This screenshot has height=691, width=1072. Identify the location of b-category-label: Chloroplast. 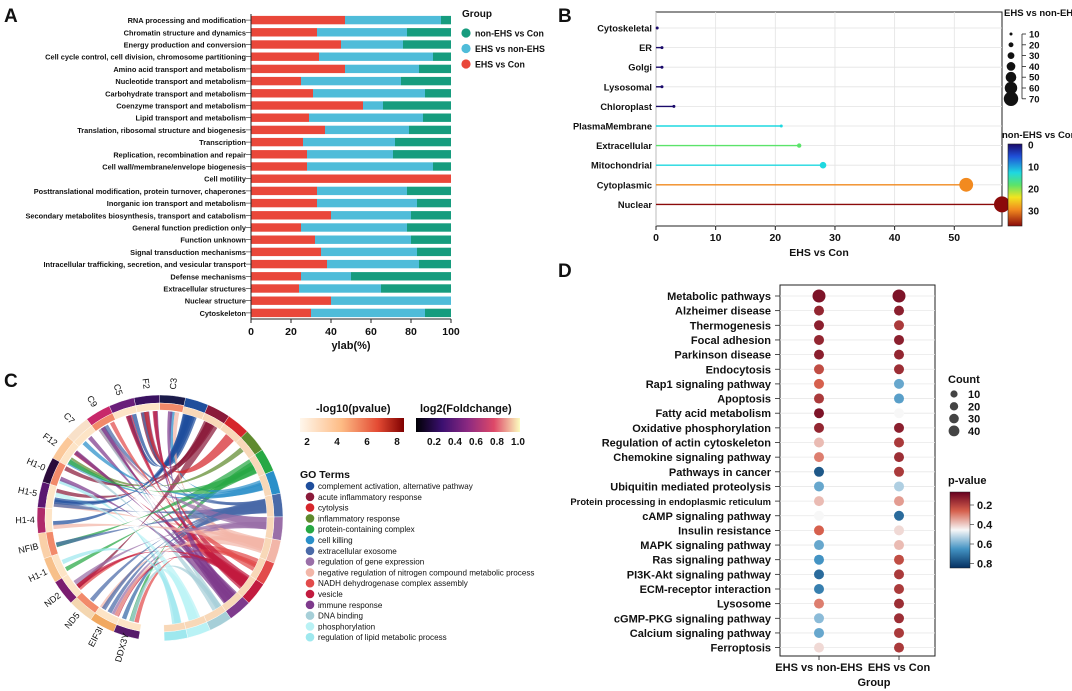
(626, 107).